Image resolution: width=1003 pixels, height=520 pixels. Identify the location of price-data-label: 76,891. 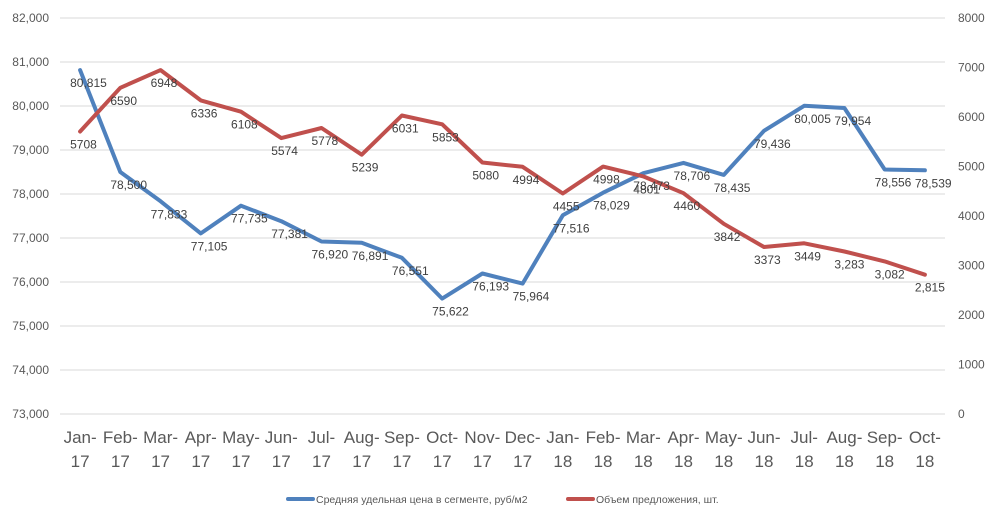
(370, 256).